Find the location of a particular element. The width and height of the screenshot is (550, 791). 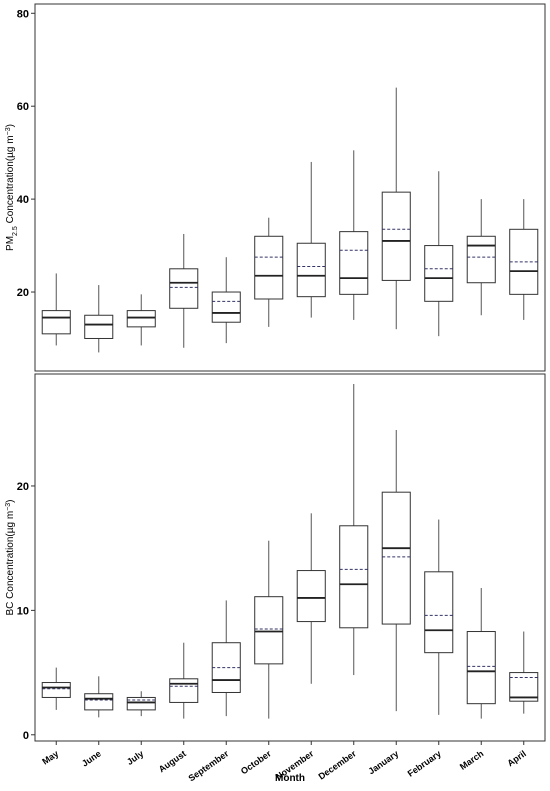

x-tick-label-october: October is located at coordinates (256, 762).